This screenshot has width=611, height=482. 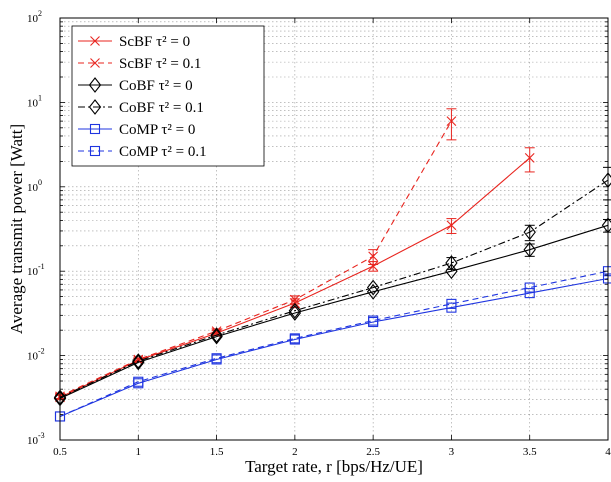 I want to click on legend-label: ScBF τ² = 0, so click(x=154, y=42).